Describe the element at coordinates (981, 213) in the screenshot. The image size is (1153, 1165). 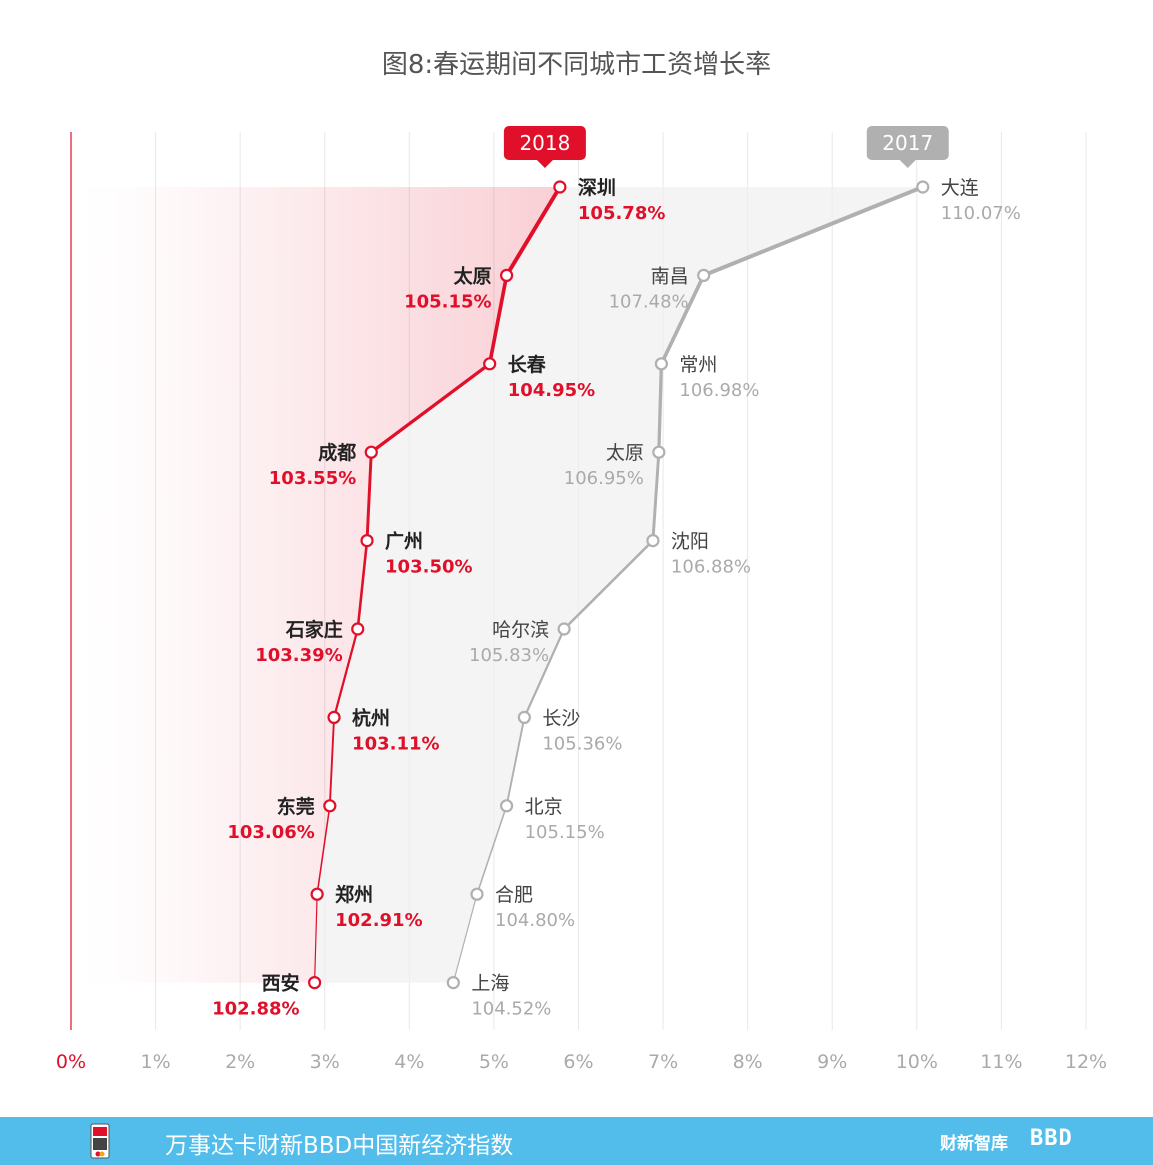
I see `series-2017-value-label: 110.07%` at that location.